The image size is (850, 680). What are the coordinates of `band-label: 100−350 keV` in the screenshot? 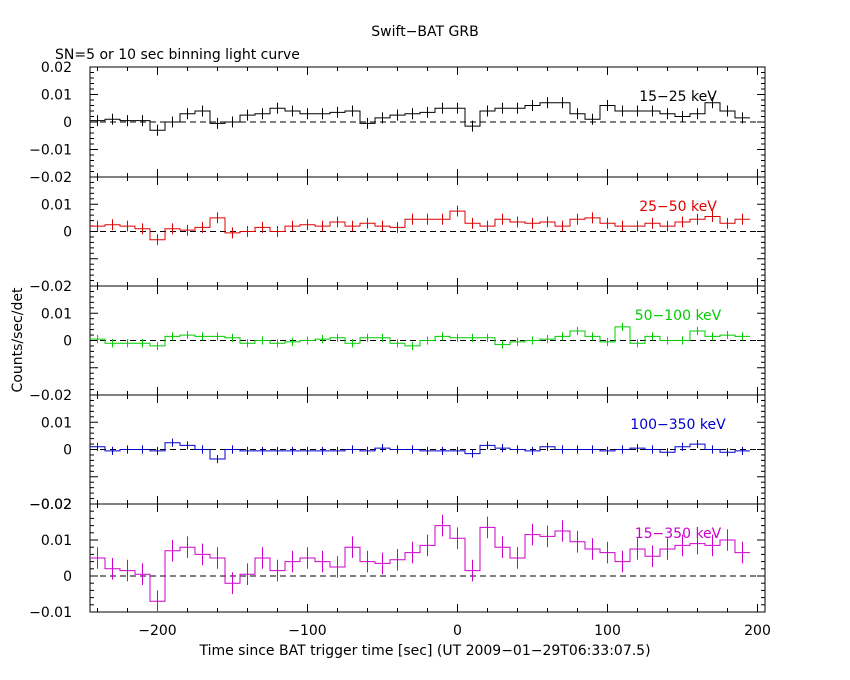 It's located at (678, 425).